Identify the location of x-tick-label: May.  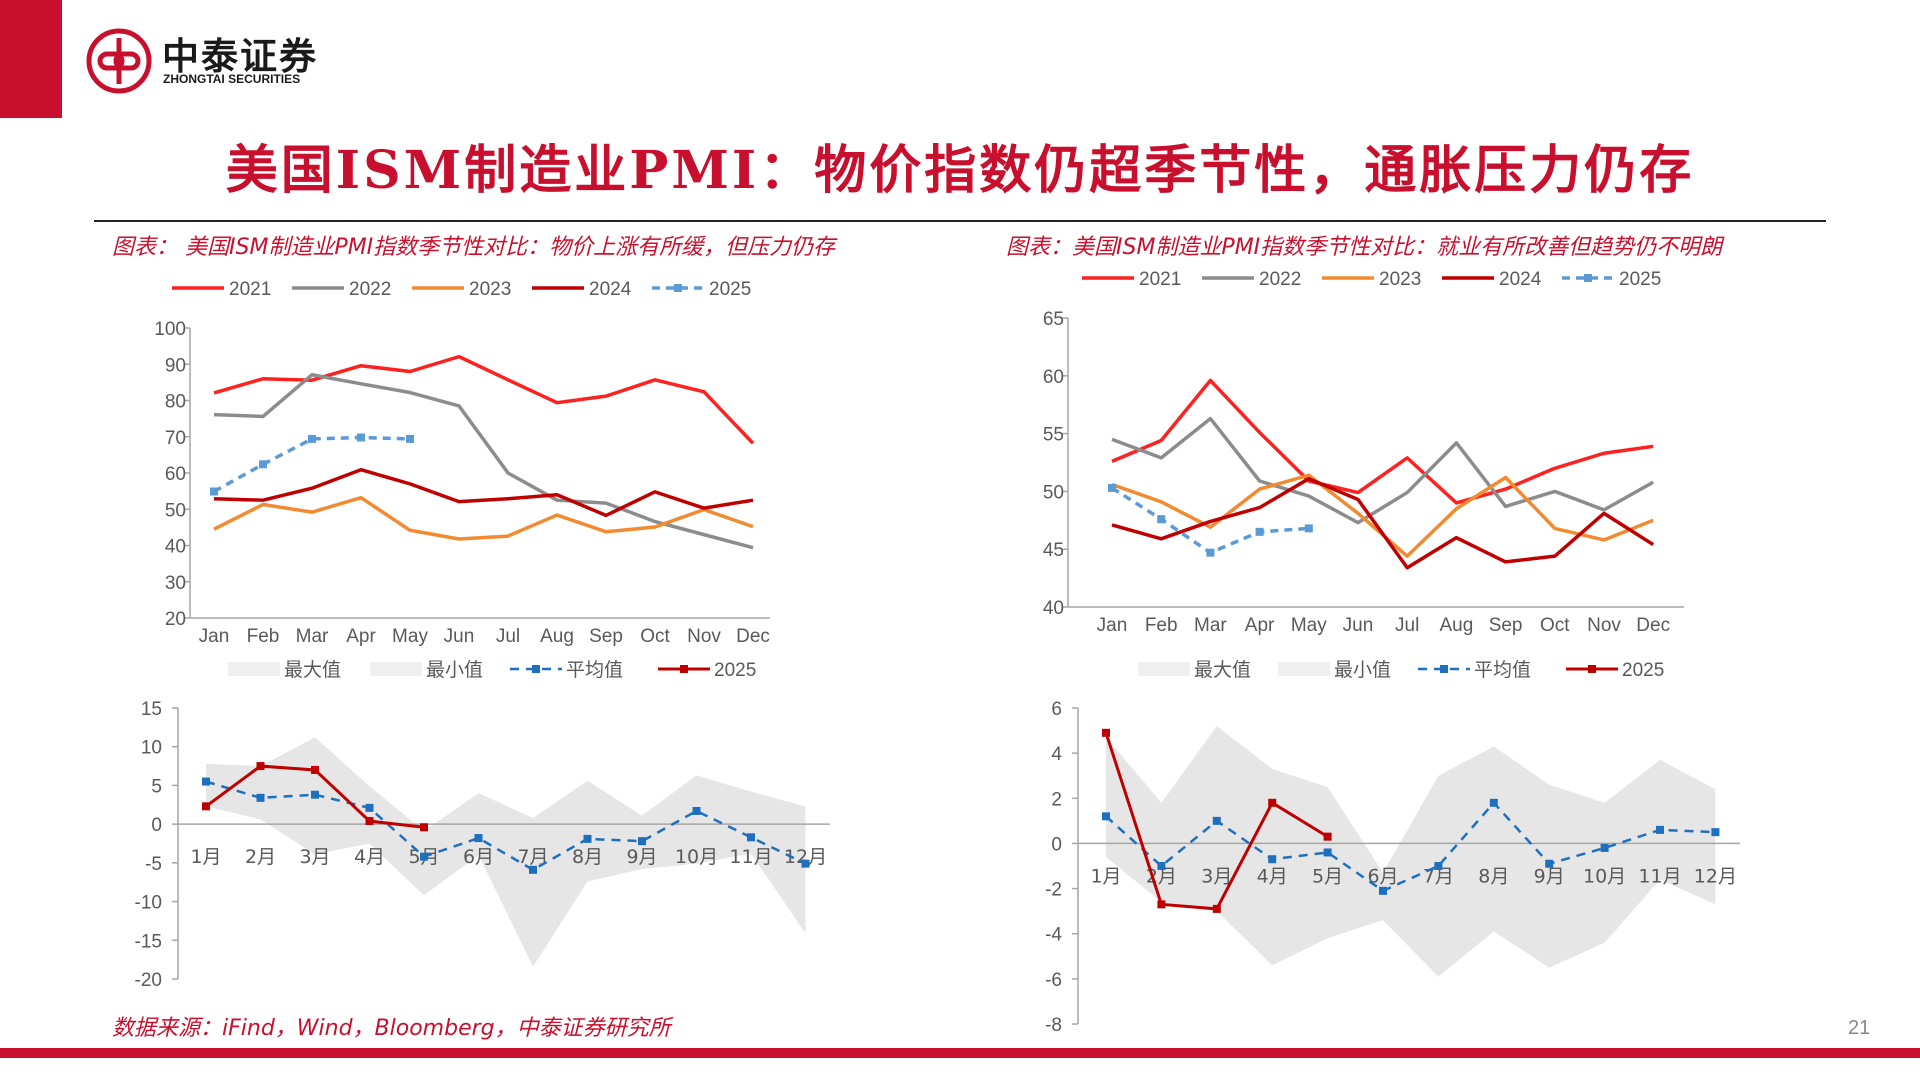
(410, 636).